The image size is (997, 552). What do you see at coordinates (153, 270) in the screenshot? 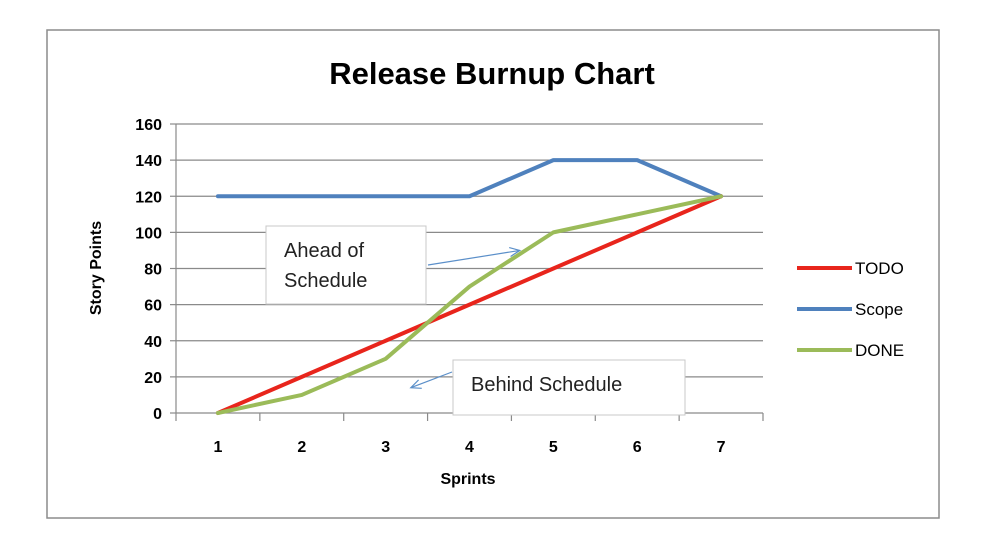
I see `y-tick-label: 80` at bounding box center [153, 270].